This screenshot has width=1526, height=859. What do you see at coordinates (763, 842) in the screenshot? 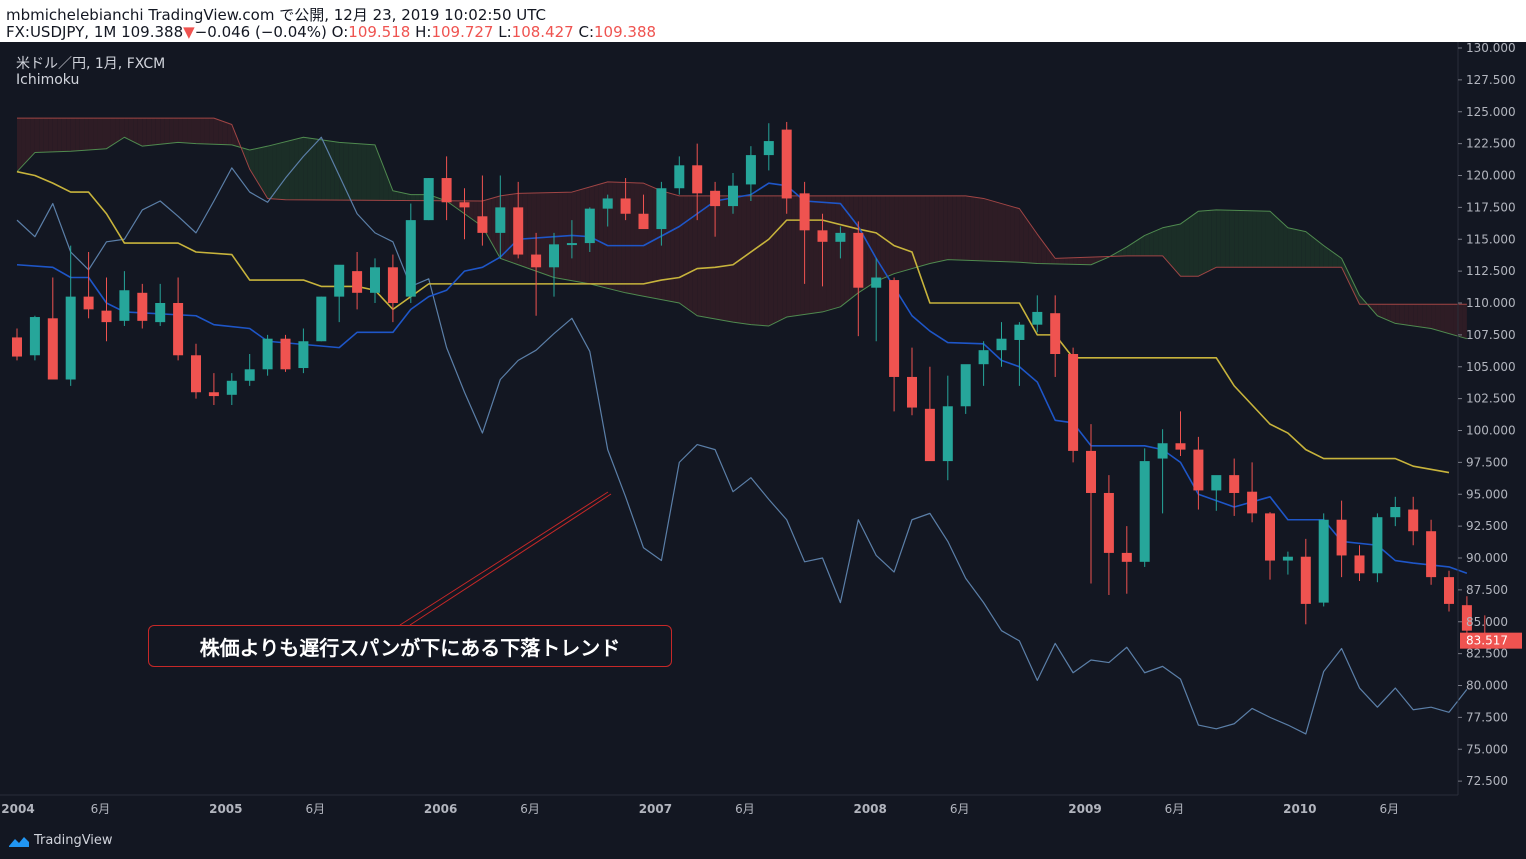
I see `footer-bar: TradingView` at bounding box center [763, 842].